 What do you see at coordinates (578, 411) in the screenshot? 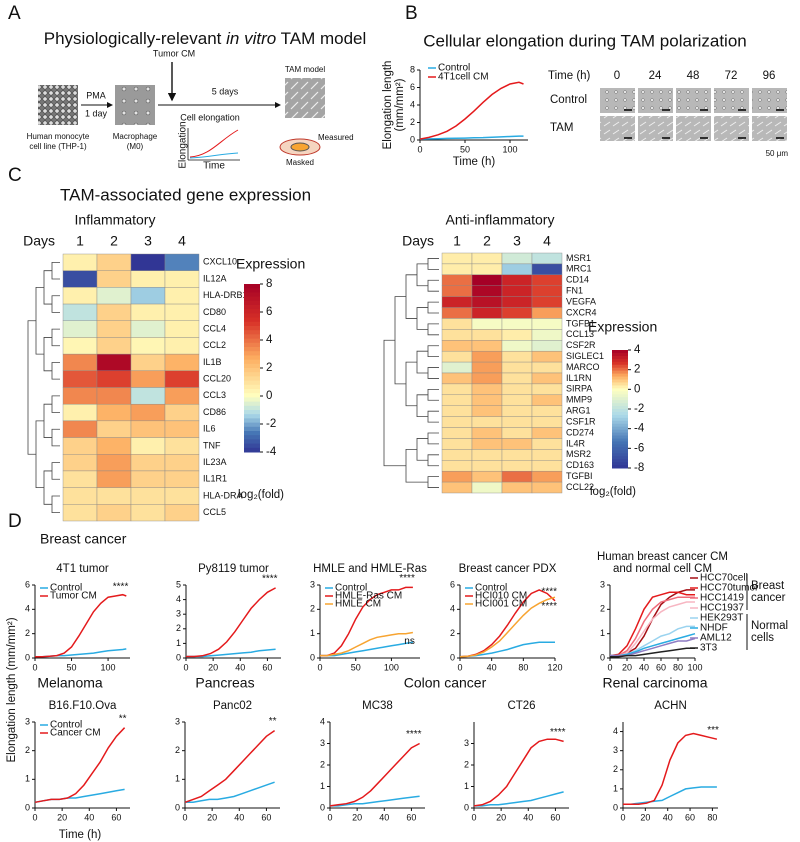
I see `gene-label: ARG1` at bounding box center [578, 411].